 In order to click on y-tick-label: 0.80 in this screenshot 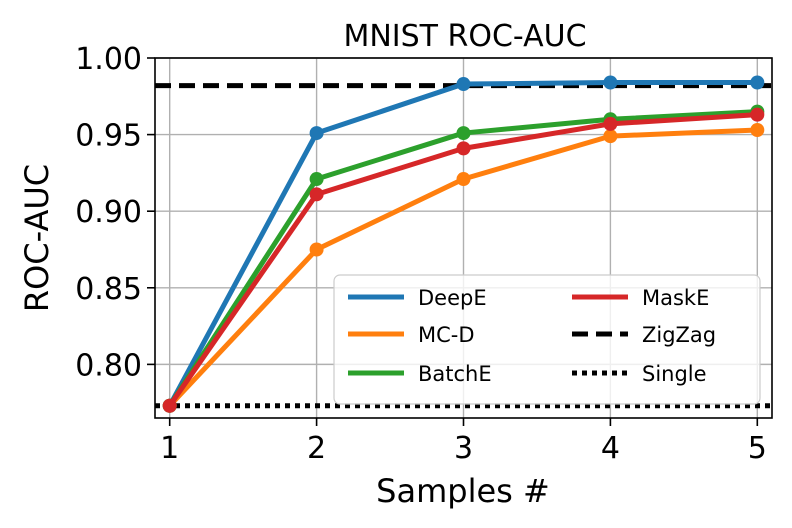, I will do `click(108, 365)`.